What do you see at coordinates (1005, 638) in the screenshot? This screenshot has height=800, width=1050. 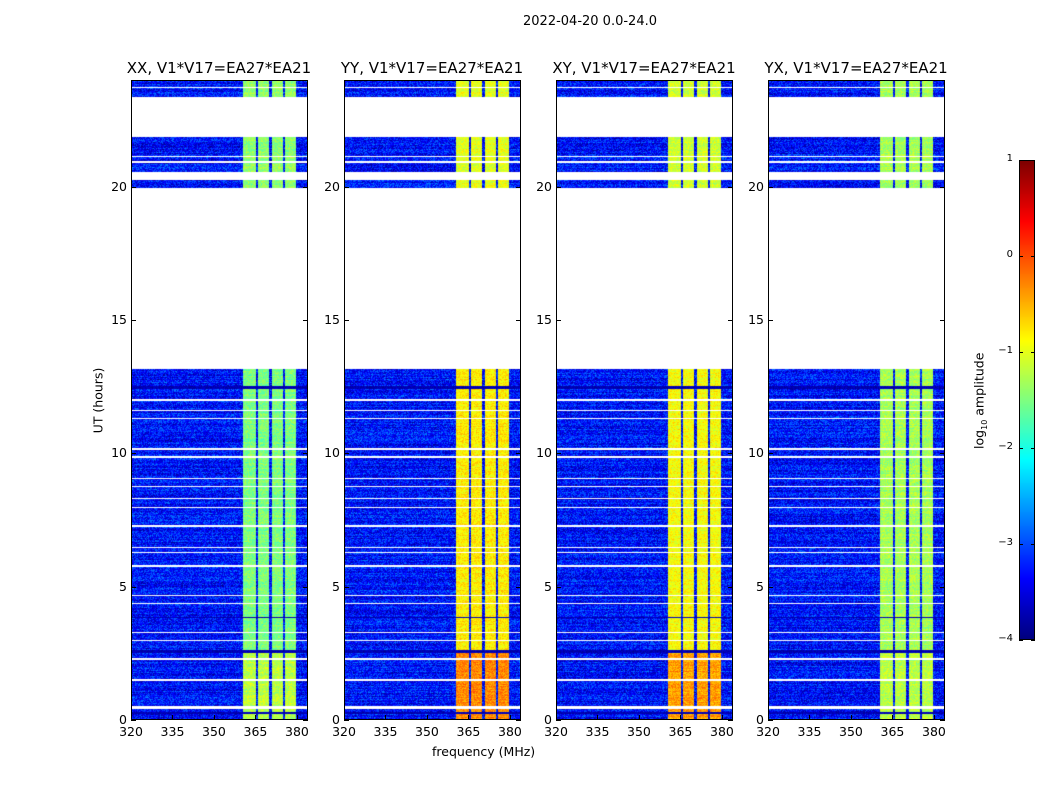 I see `colorbar-tick-label: −4` at bounding box center [1005, 638].